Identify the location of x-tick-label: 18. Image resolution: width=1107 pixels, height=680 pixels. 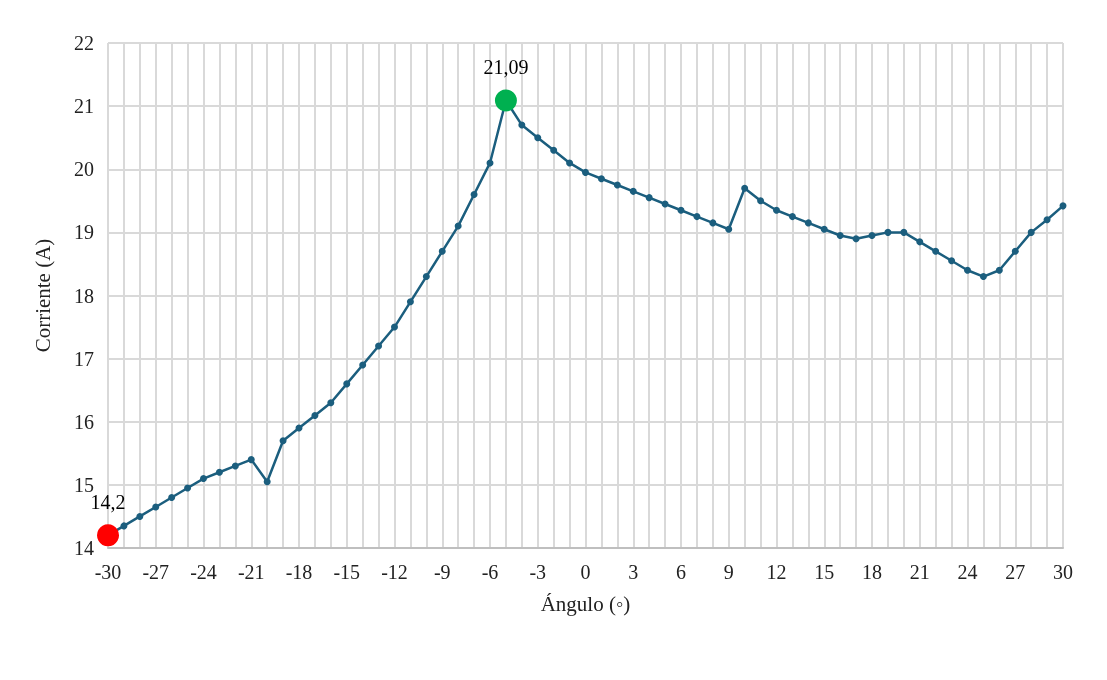
(872, 572).